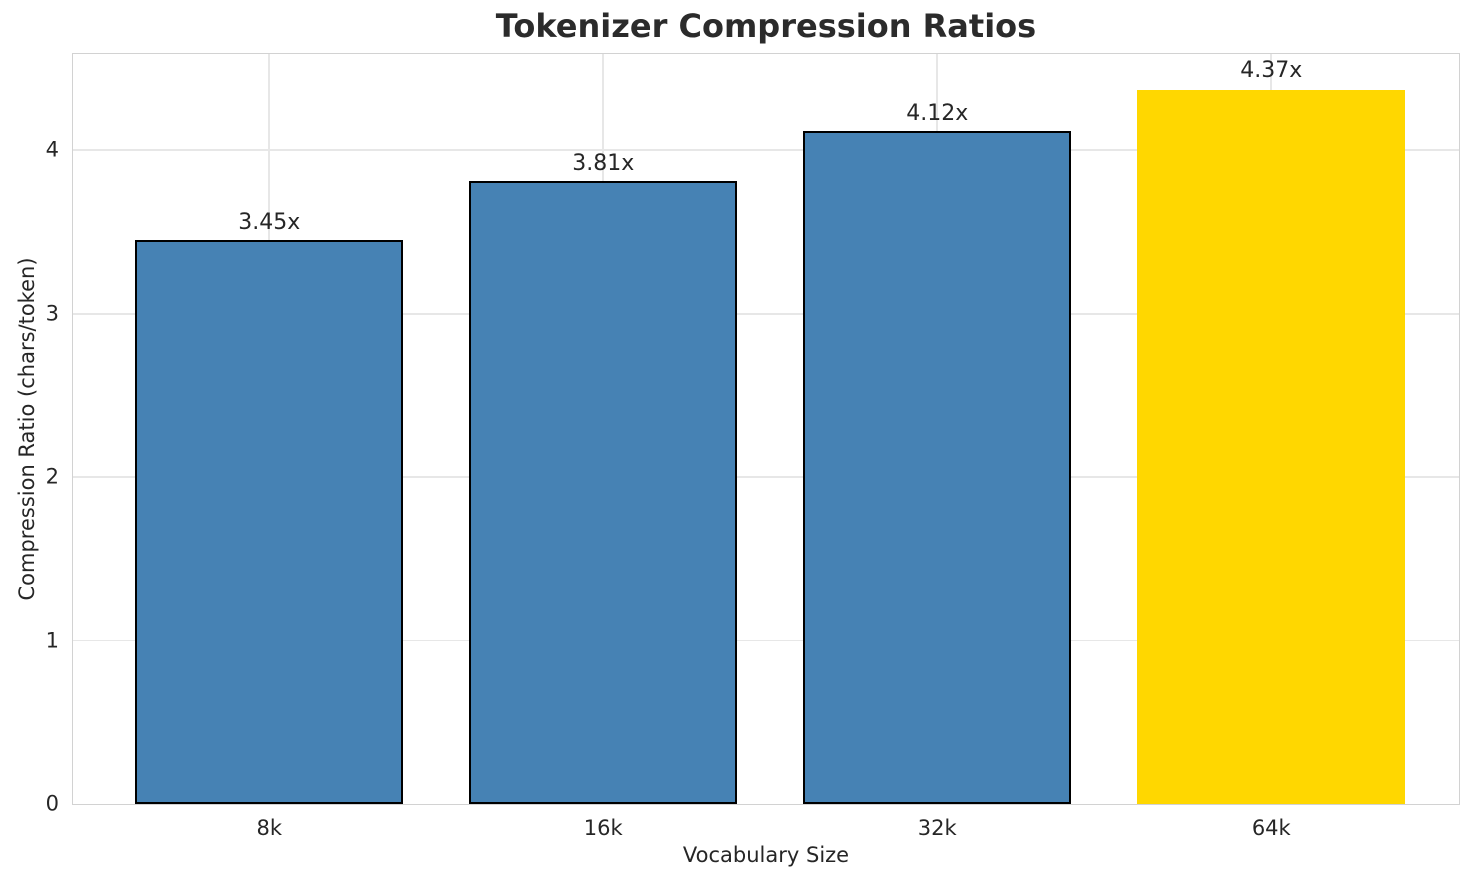  I want to click on x-tick-label: 64k, so click(1271, 828).